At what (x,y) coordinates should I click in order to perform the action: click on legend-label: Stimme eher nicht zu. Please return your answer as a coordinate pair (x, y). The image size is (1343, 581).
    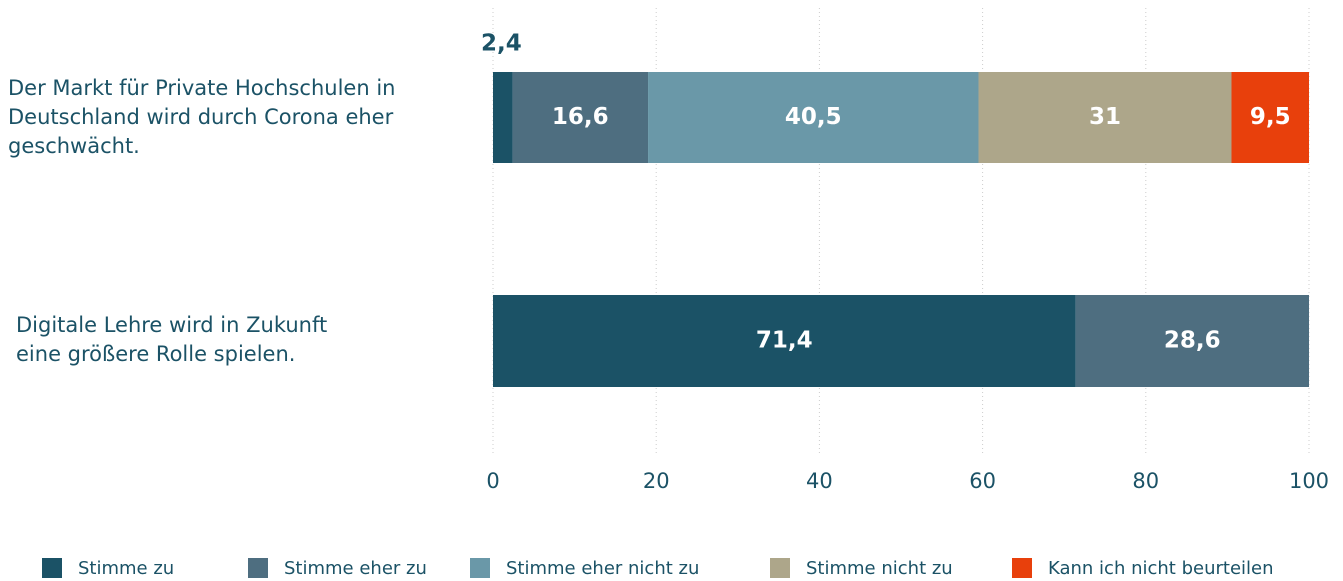
    Looking at the image, I should click on (602, 568).